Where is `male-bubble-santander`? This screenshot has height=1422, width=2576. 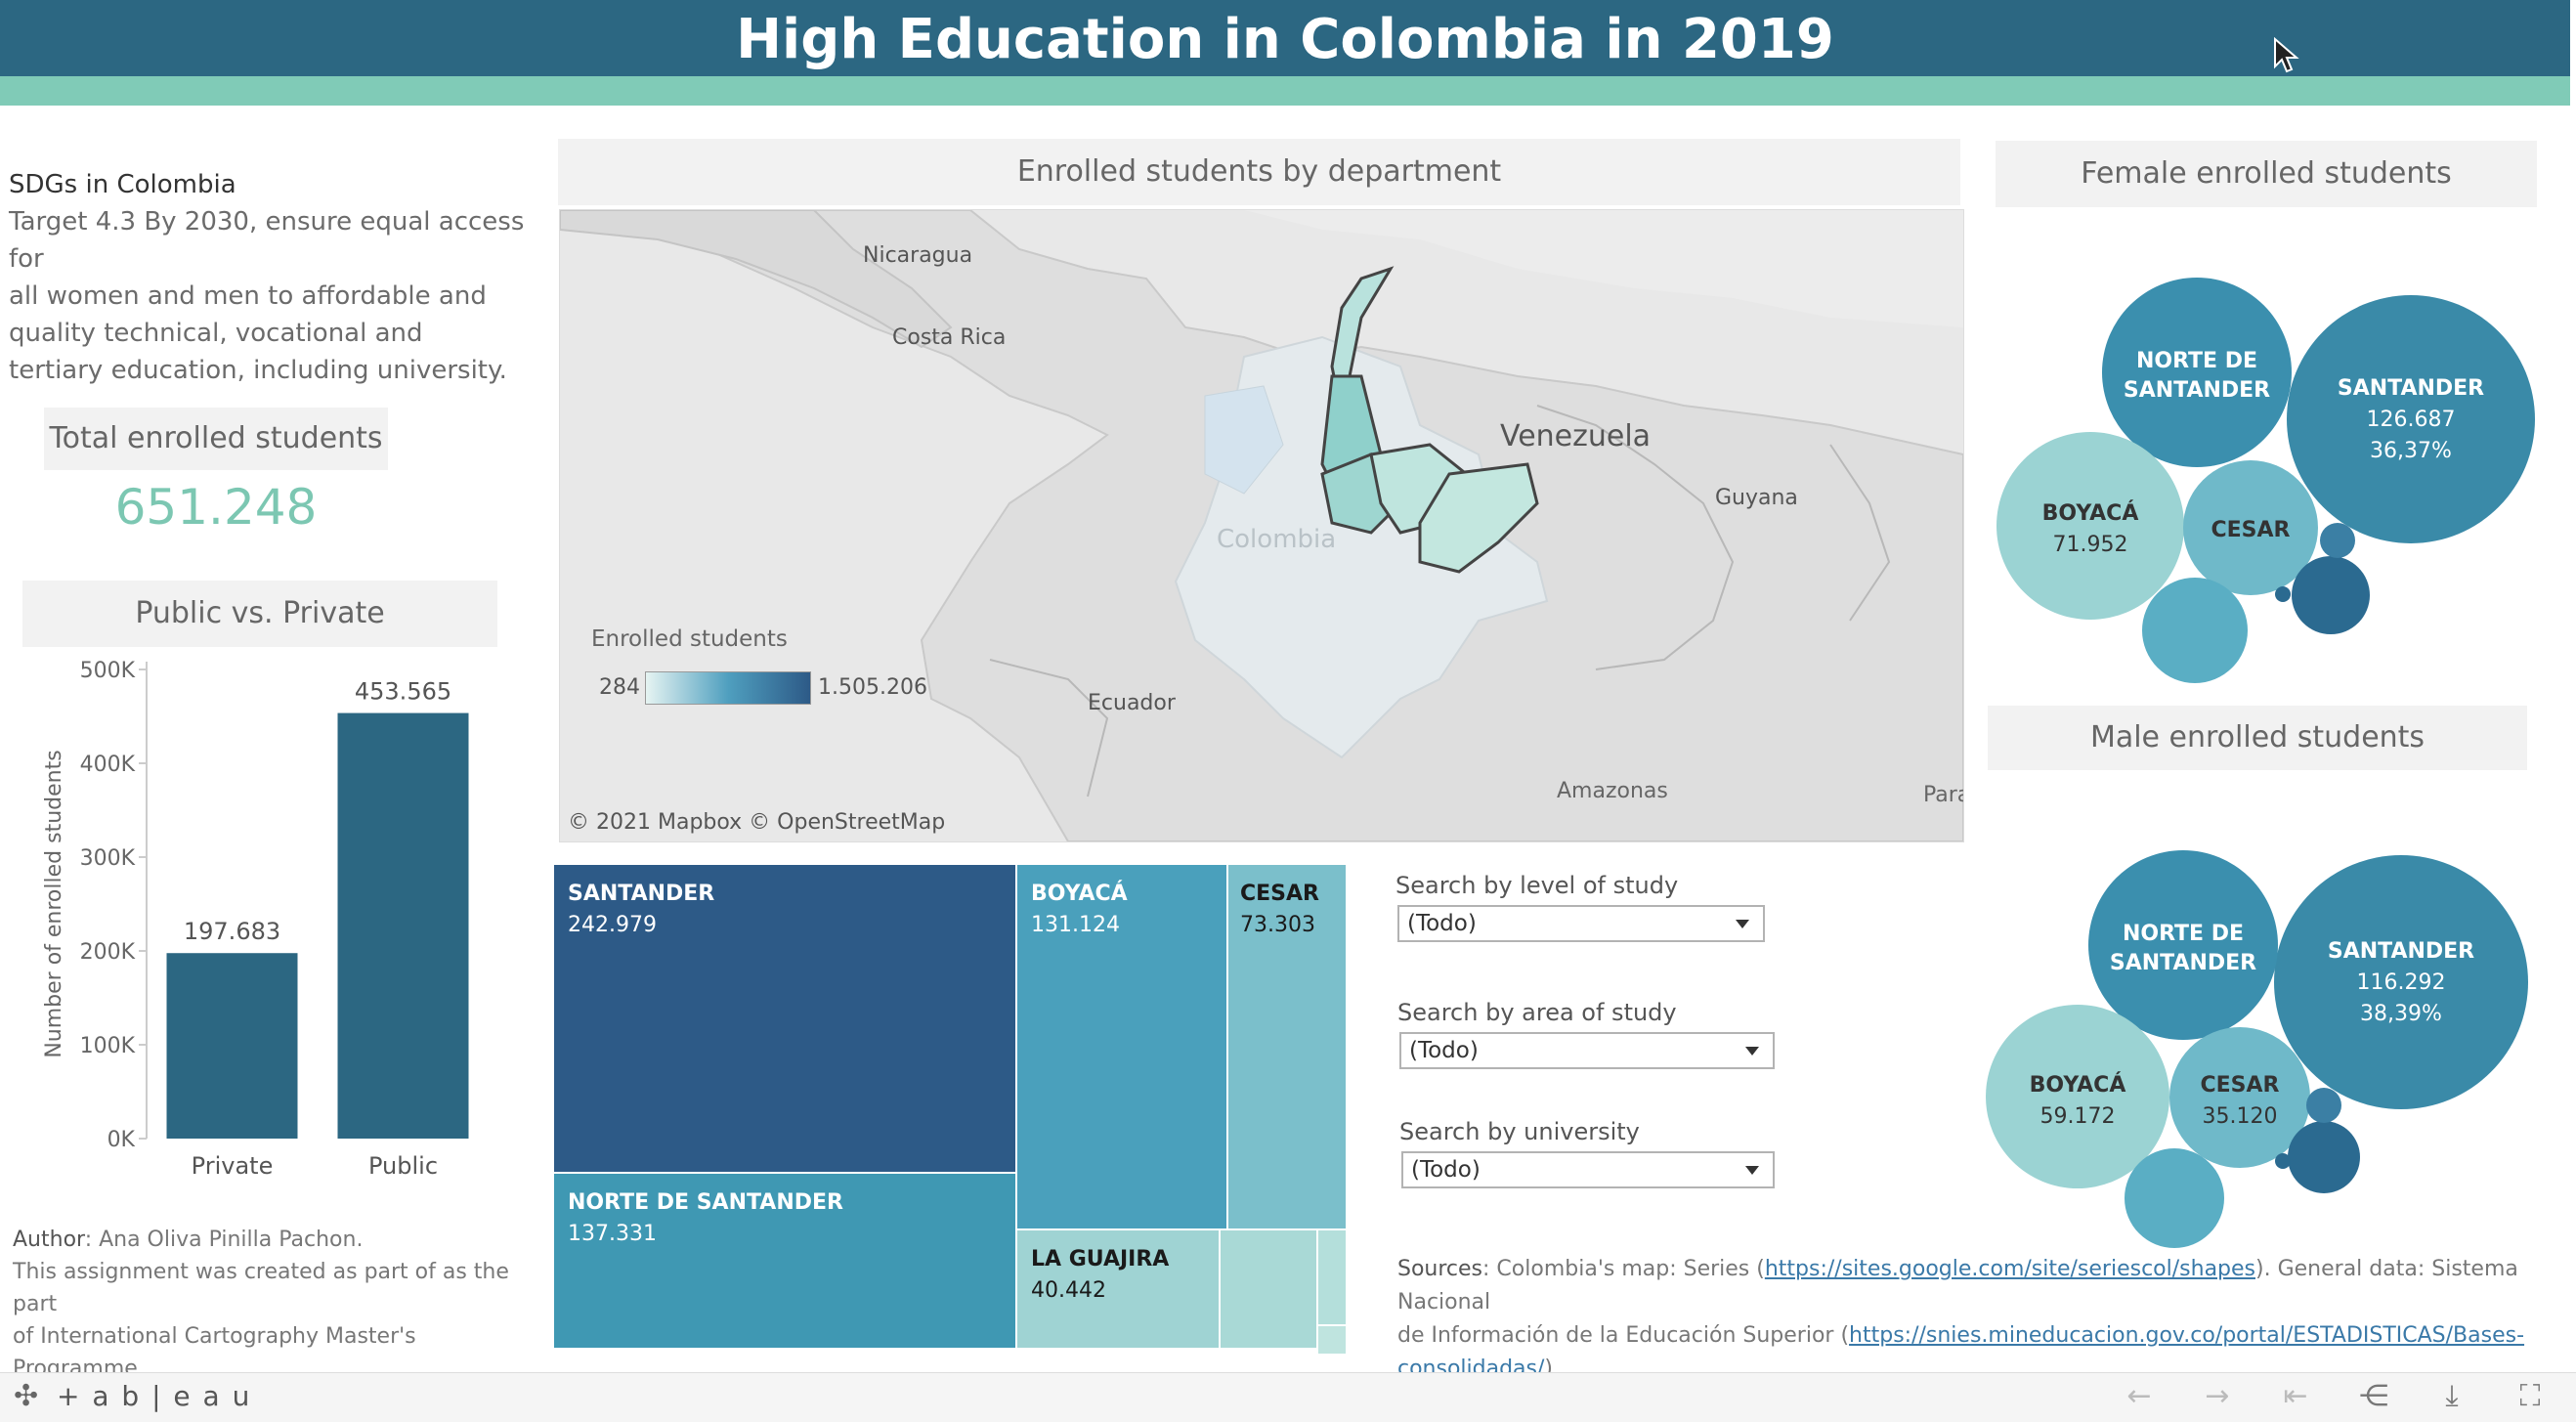
male-bubble-santander is located at coordinates (2401, 982).